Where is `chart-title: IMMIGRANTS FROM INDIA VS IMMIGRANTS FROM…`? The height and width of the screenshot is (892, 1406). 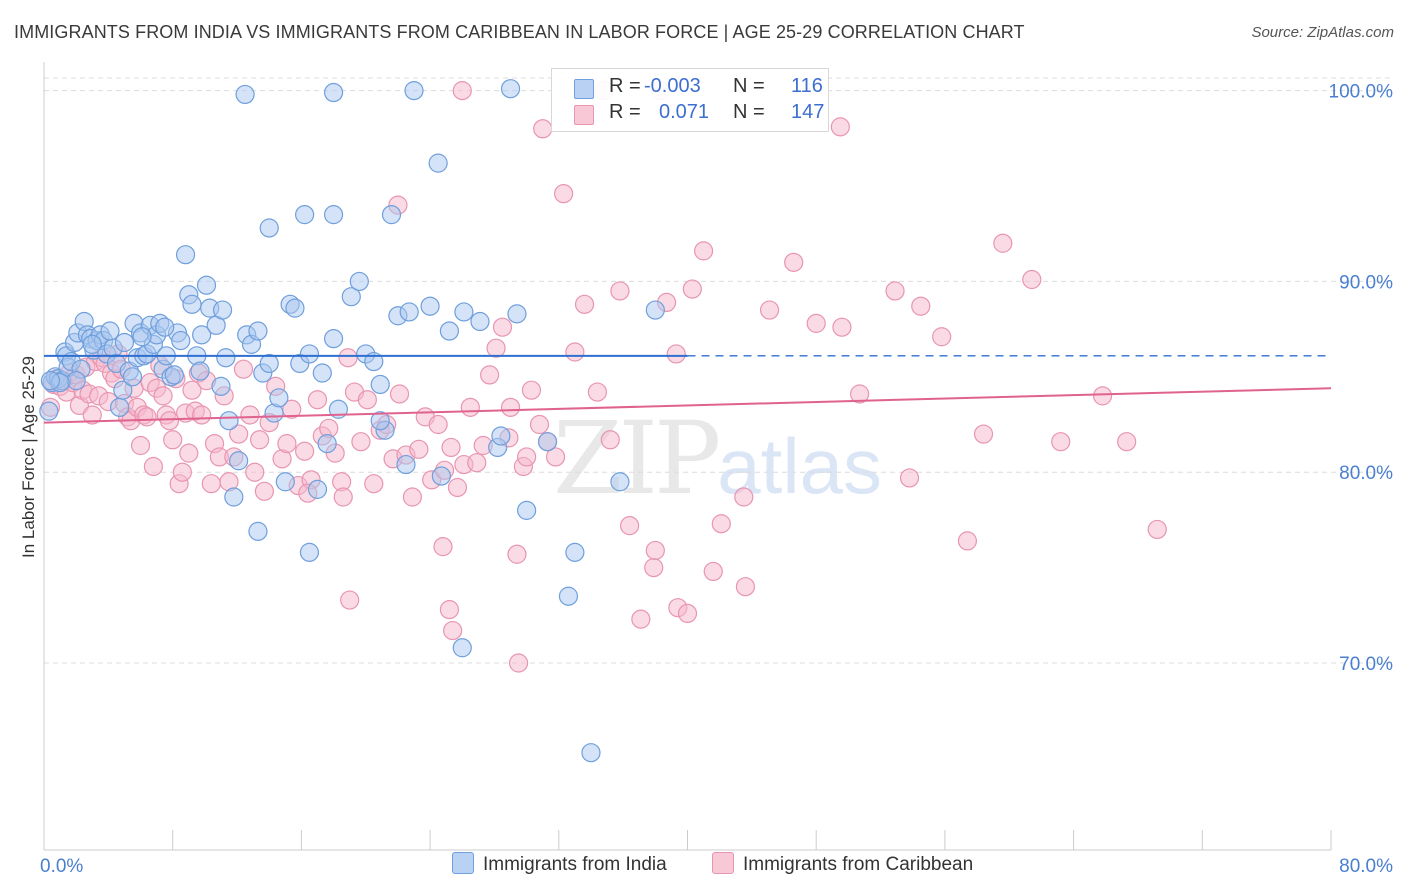 chart-title: IMMIGRANTS FROM INDIA VS IMMIGRANTS FROM… is located at coordinates (519, 32).